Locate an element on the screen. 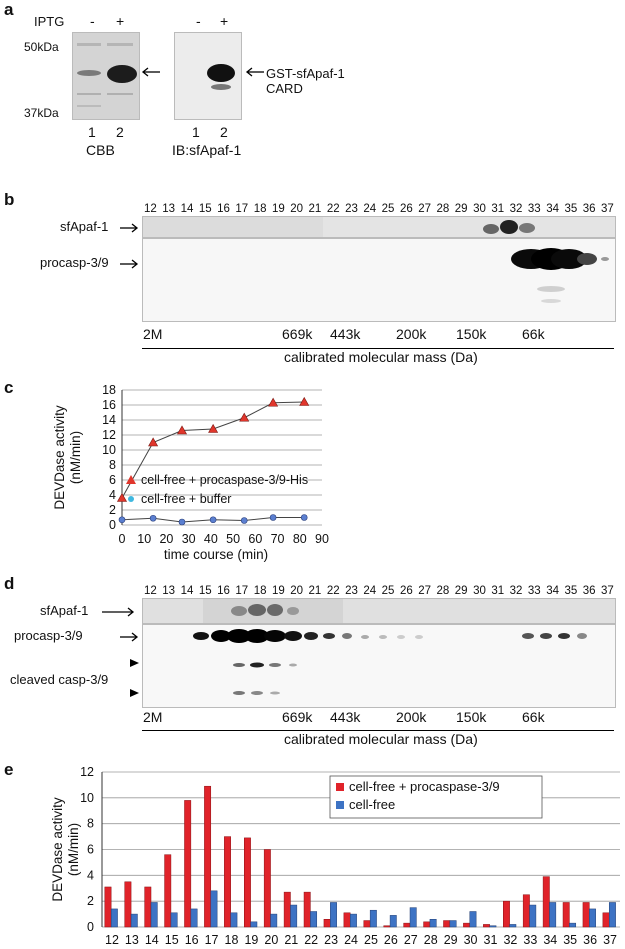 This screenshot has height=949, width=625. mass-marker: 150k is located at coordinates (471, 717).